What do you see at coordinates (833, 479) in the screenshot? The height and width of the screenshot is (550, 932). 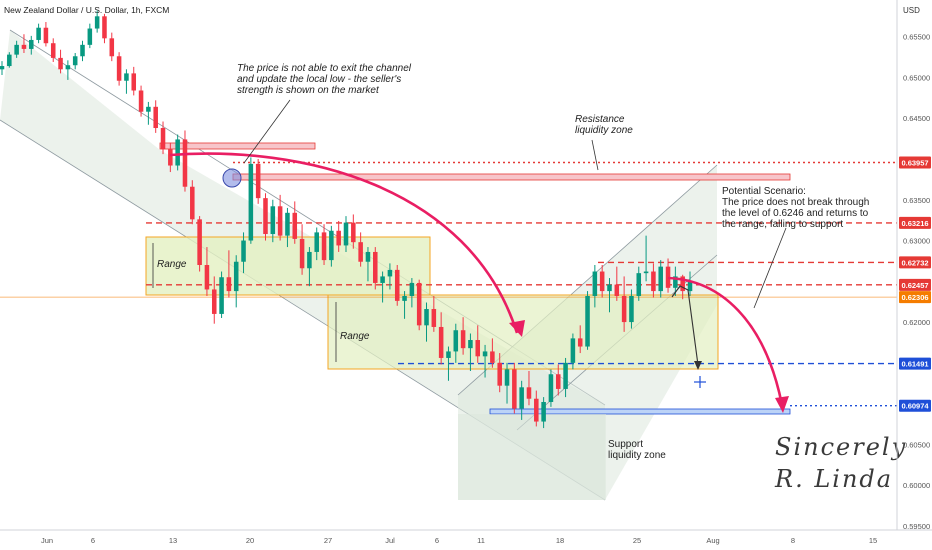 I see `signature-line-2: R. Linda` at bounding box center [833, 479].